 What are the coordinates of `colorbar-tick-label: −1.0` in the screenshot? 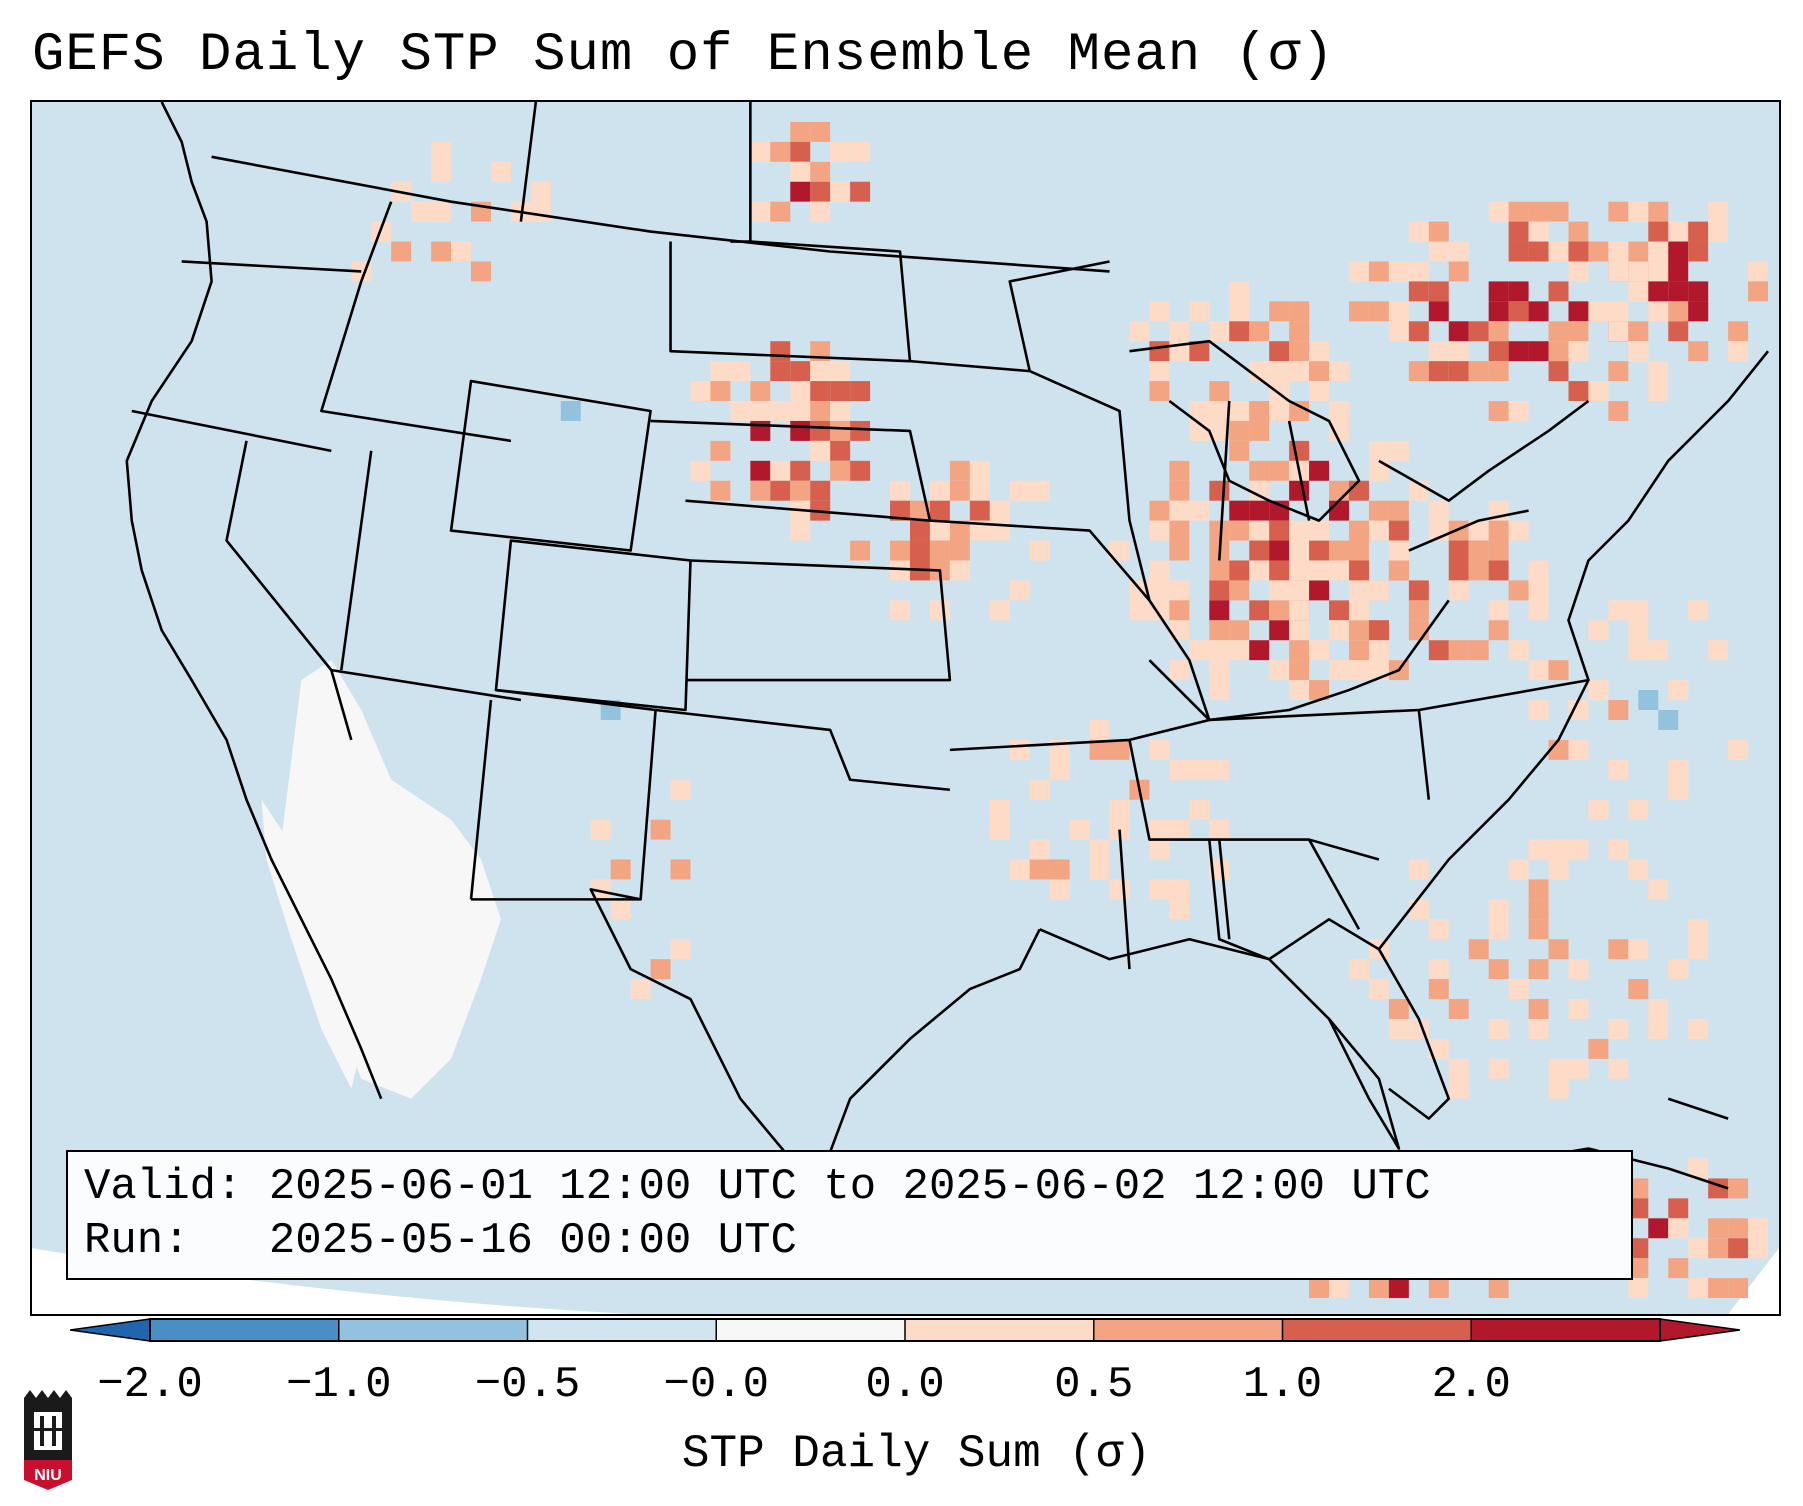 It's located at (338, 1385).